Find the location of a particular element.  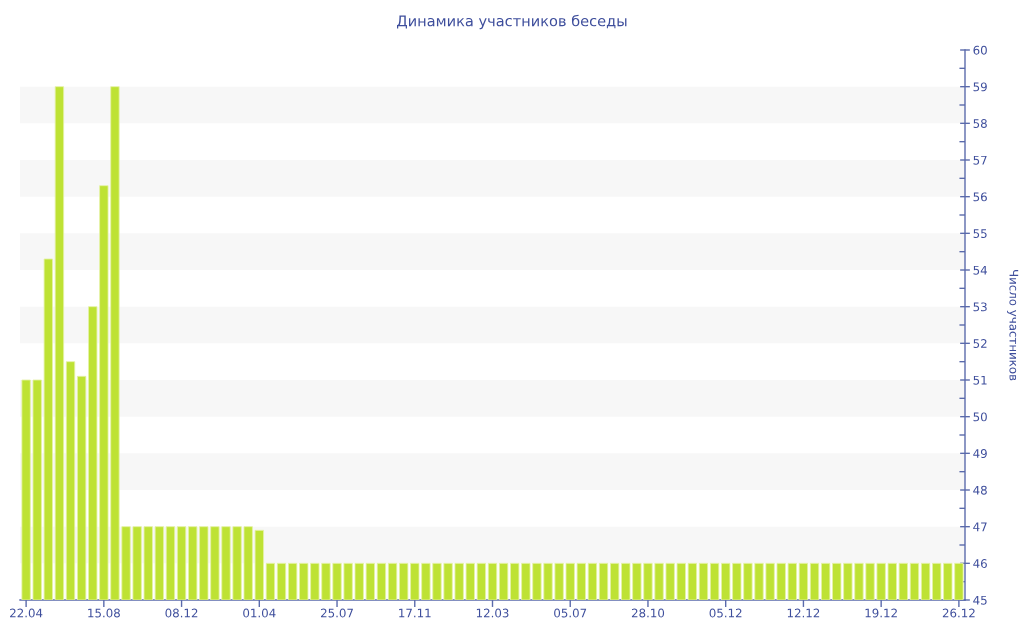

x-tick-label: 26.12 is located at coordinates (958, 613).